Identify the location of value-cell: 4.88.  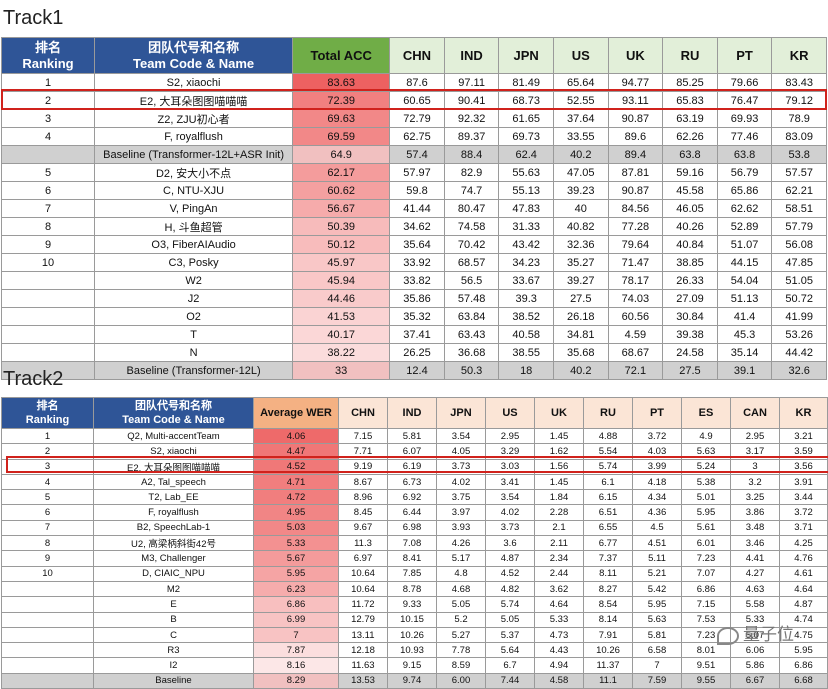
(608, 436).